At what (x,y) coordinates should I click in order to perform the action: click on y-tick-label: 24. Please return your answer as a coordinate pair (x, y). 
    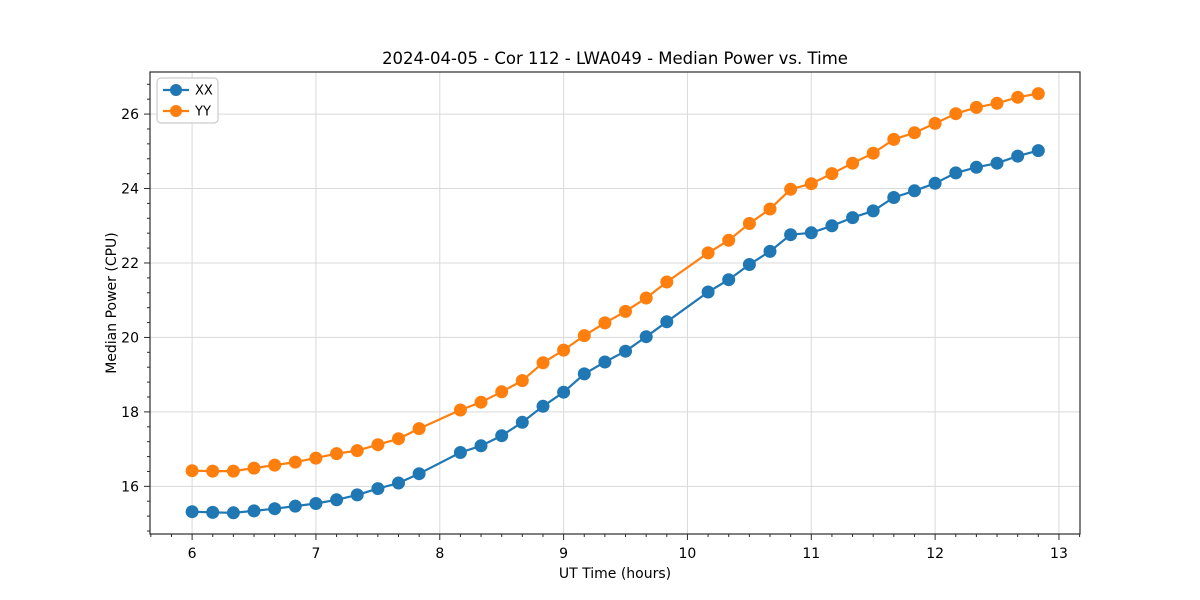
    Looking at the image, I should click on (130, 190).